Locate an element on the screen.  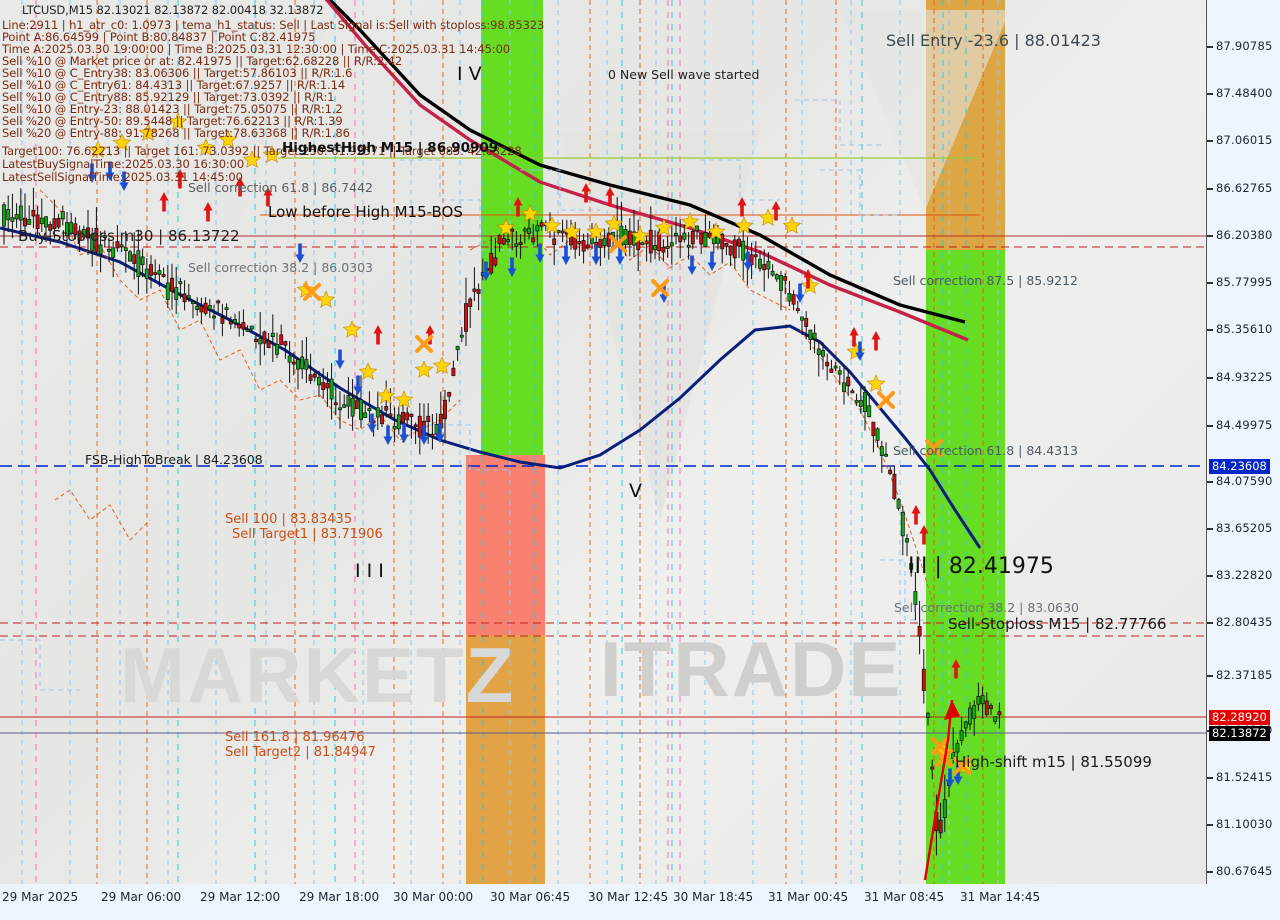
time-tick: 30 Mar 00:00 is located at coordinates (433, 897).